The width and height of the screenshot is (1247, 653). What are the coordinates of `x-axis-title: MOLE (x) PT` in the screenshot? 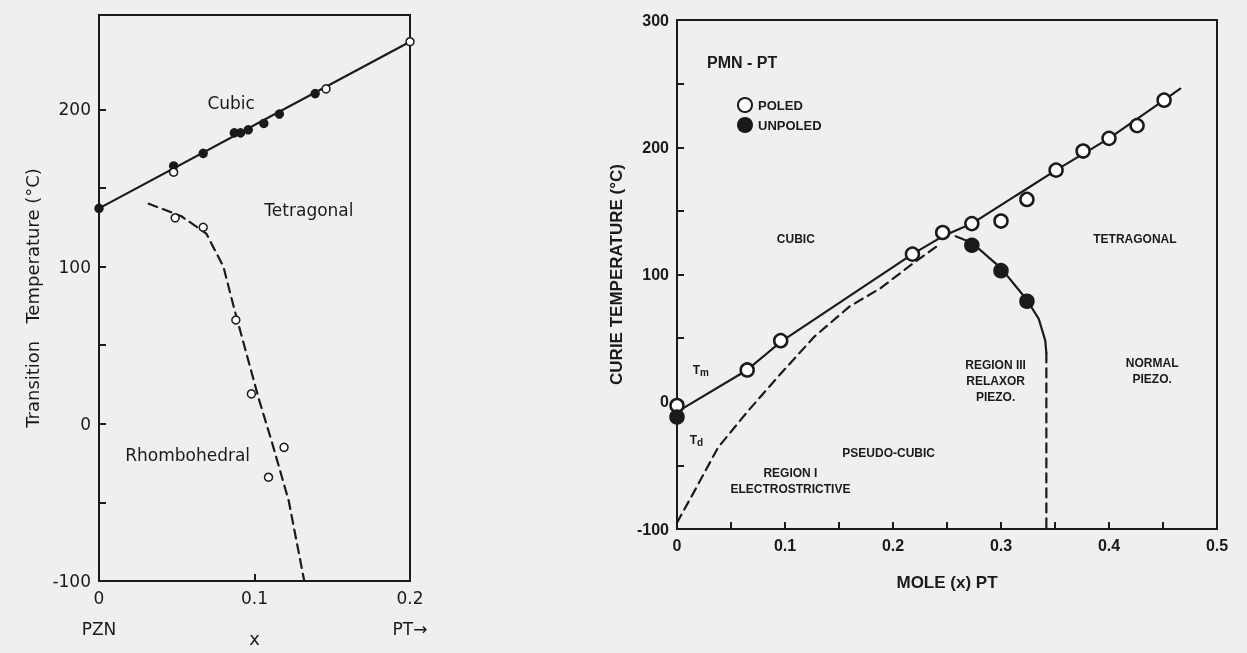 It's located at (947, 582).